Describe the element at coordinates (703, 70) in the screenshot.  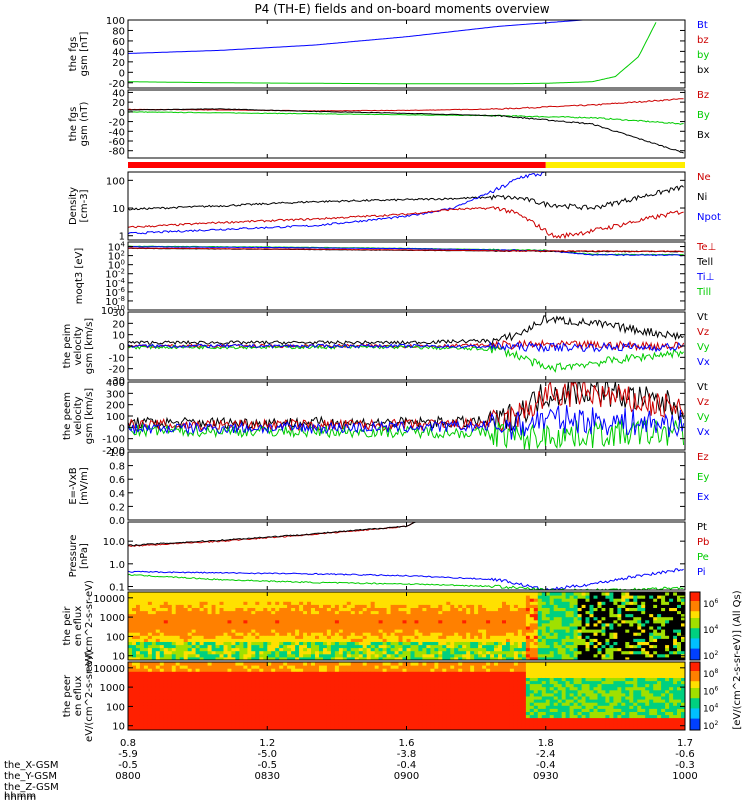
I see `legend-item: bx` at that location.